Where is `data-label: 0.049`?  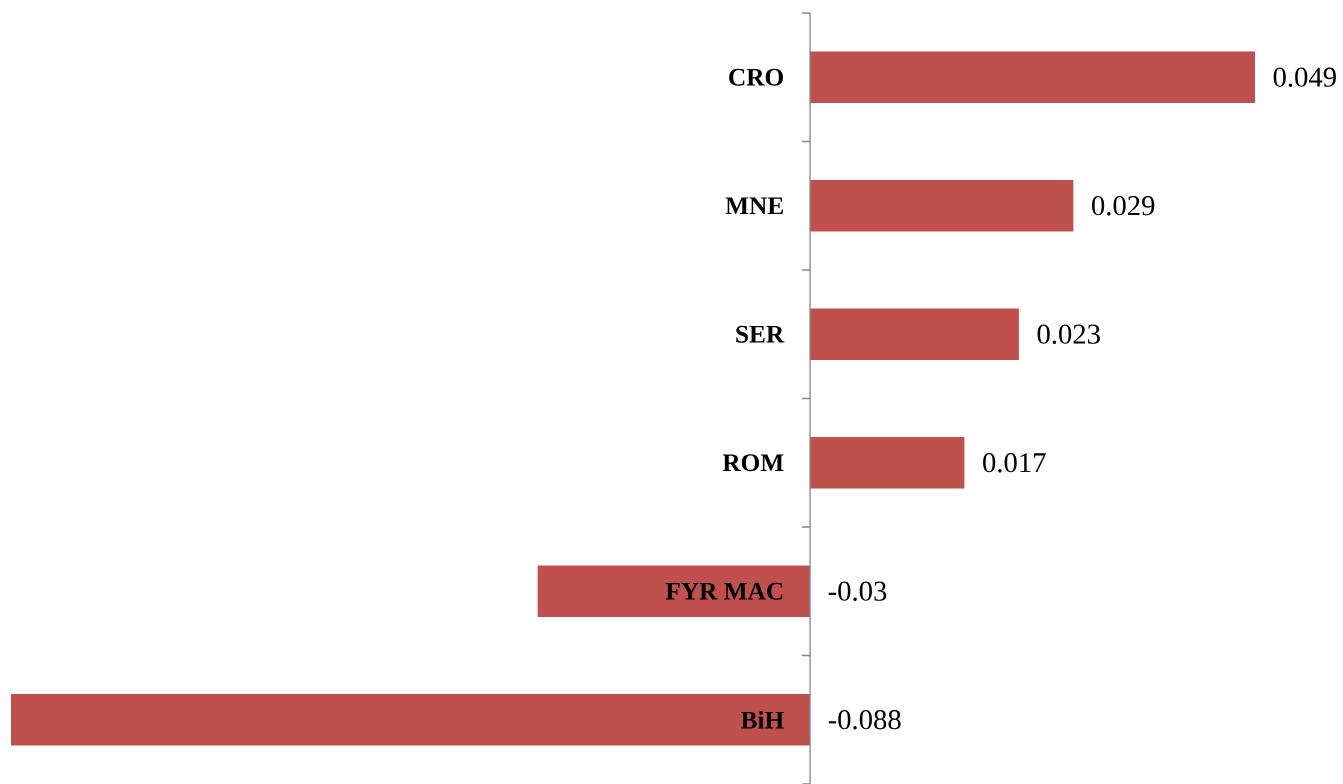 data-label: 0.049 is located at coordinates (1304, 77).